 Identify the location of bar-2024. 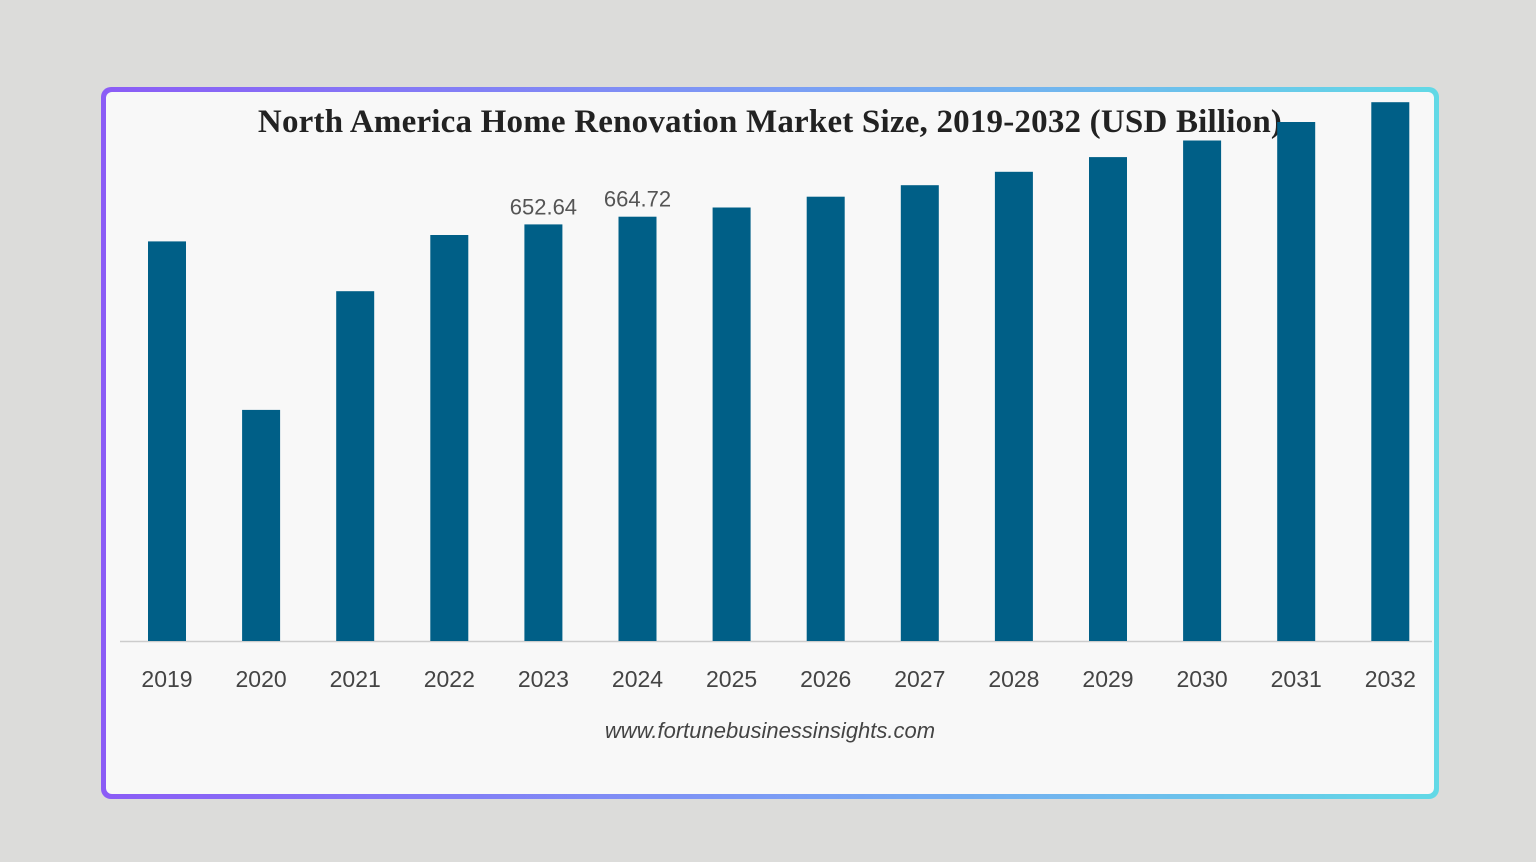
(637, 428).